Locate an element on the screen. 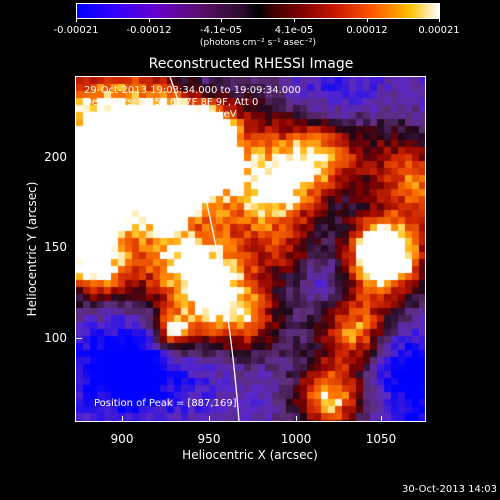 The width and height of the screenshot is (500, 500). colorbar-tick-label: -4.1e-05 is located at coordinates (221, 30).